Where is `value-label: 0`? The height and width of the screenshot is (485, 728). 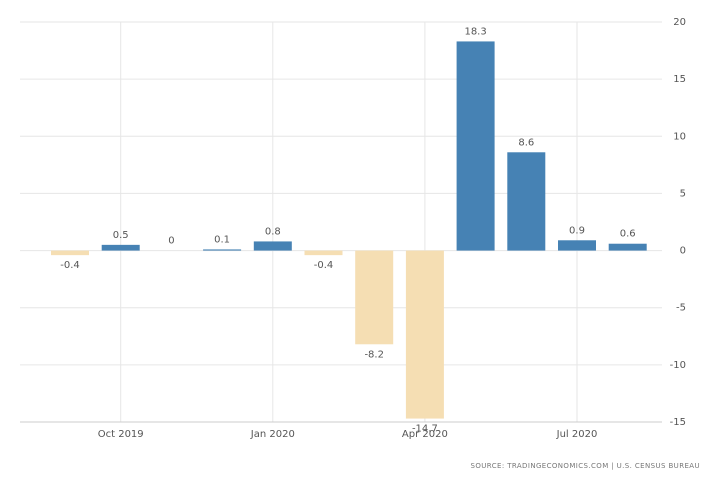
value-label: 0 is located at coordinates (171, 241).